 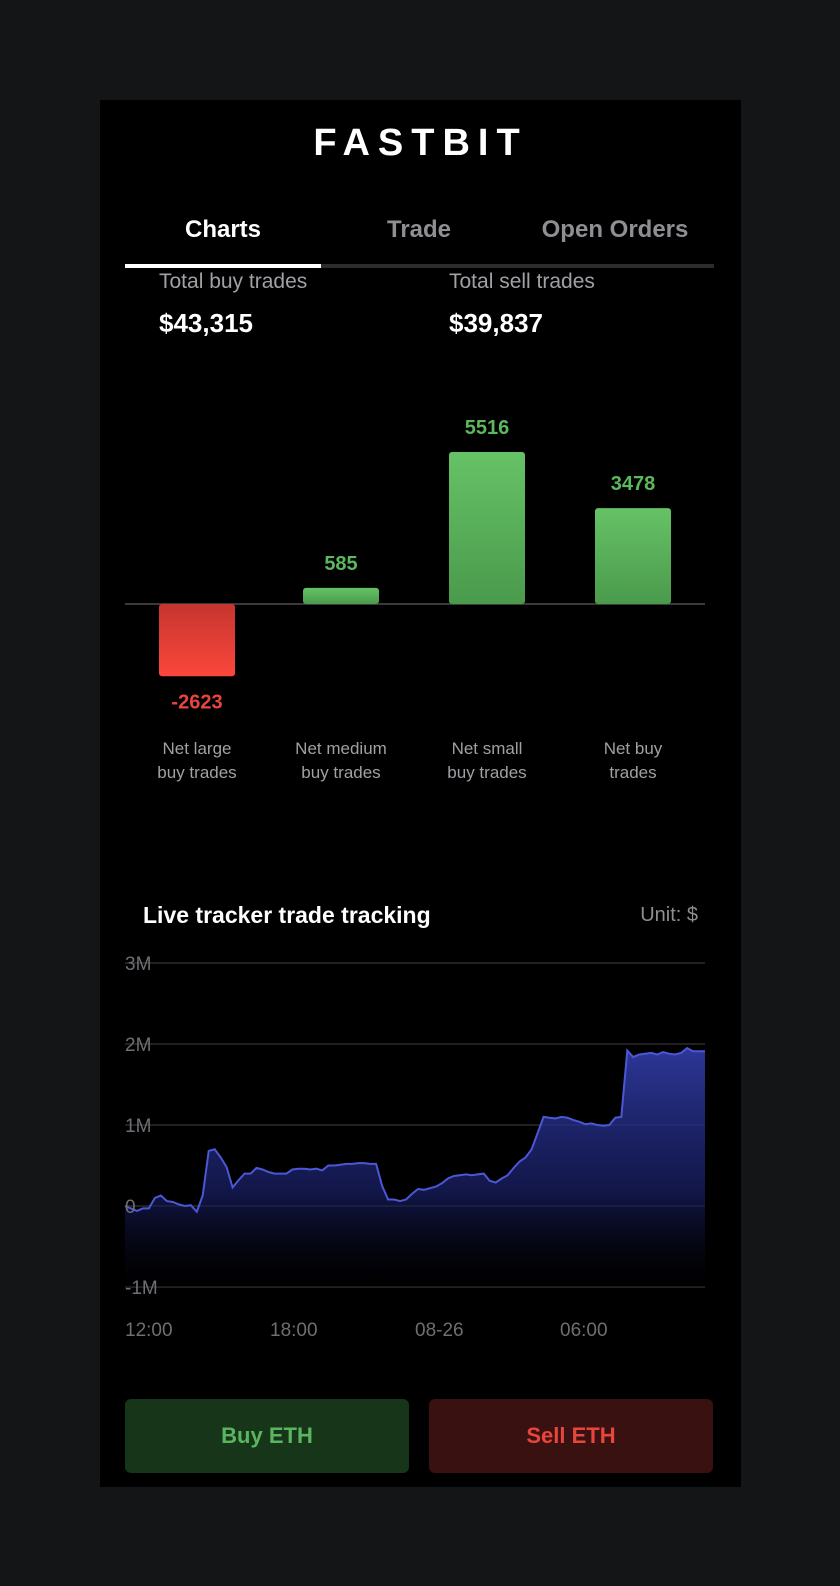 What do you see at coordinates (496, 323) in the screenshot?
I see `total-sell-value: $39,837` at bounding box center [496, 323].